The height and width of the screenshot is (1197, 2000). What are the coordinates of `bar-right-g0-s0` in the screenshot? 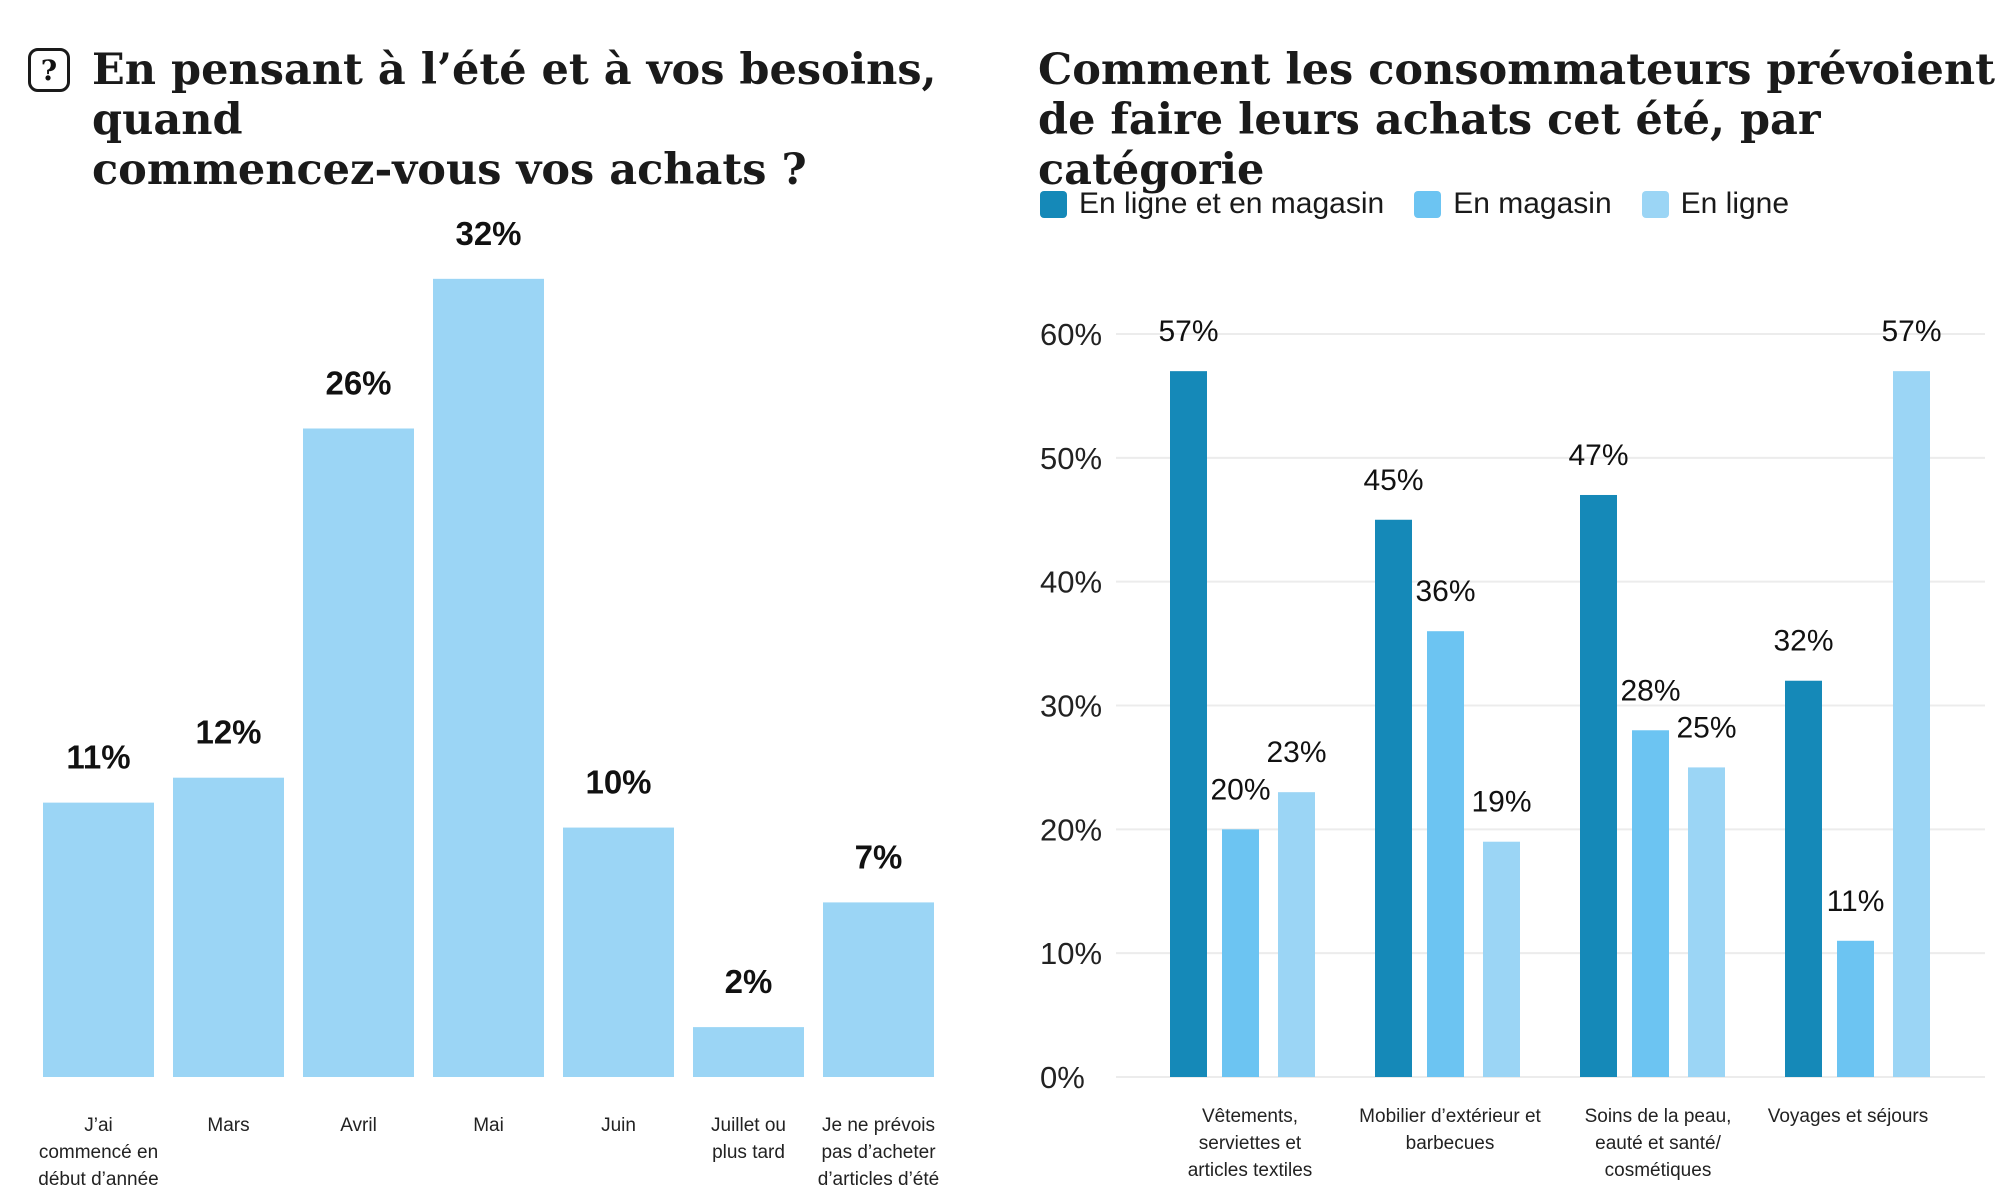 It's located at (1188, 724).